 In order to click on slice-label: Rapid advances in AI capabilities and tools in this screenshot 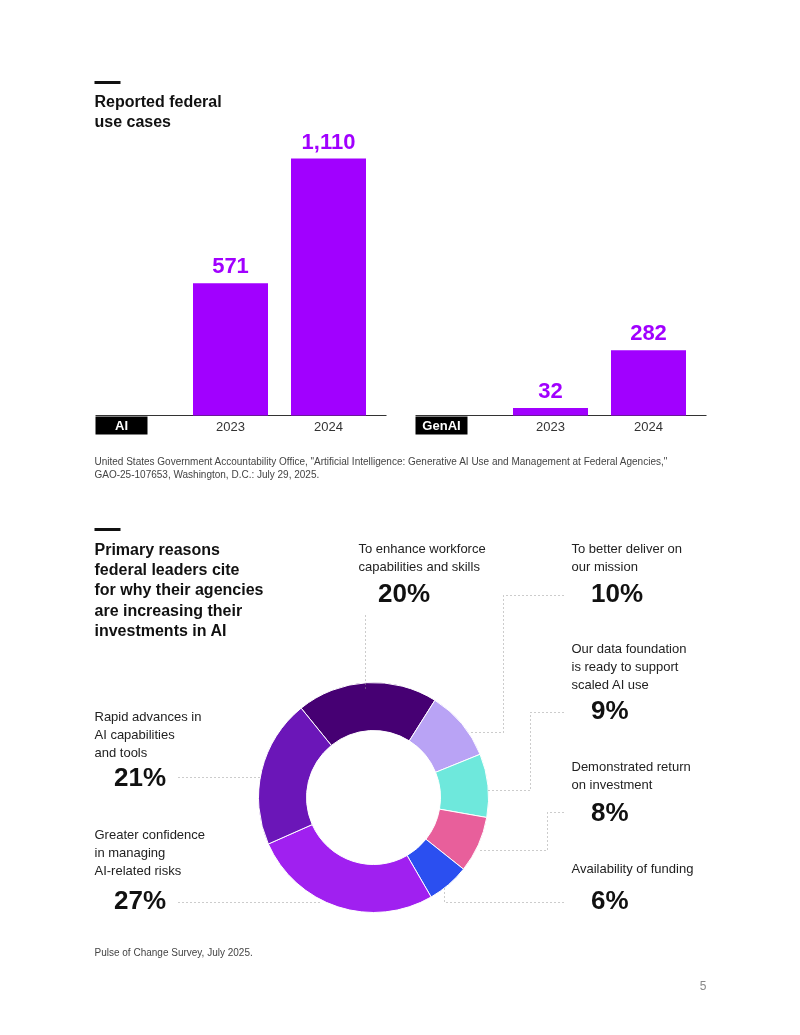, I will do `click(148, 734)`.